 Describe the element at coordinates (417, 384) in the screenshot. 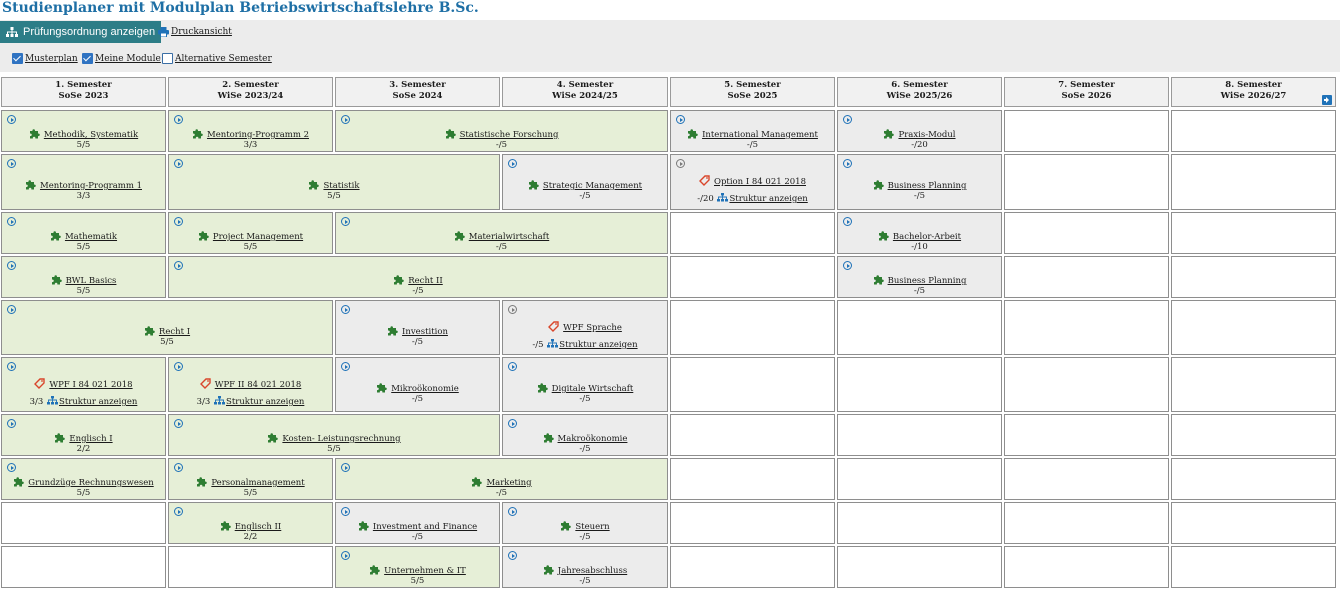

I see `module-card: Mikroökonomie -/5` at that location.